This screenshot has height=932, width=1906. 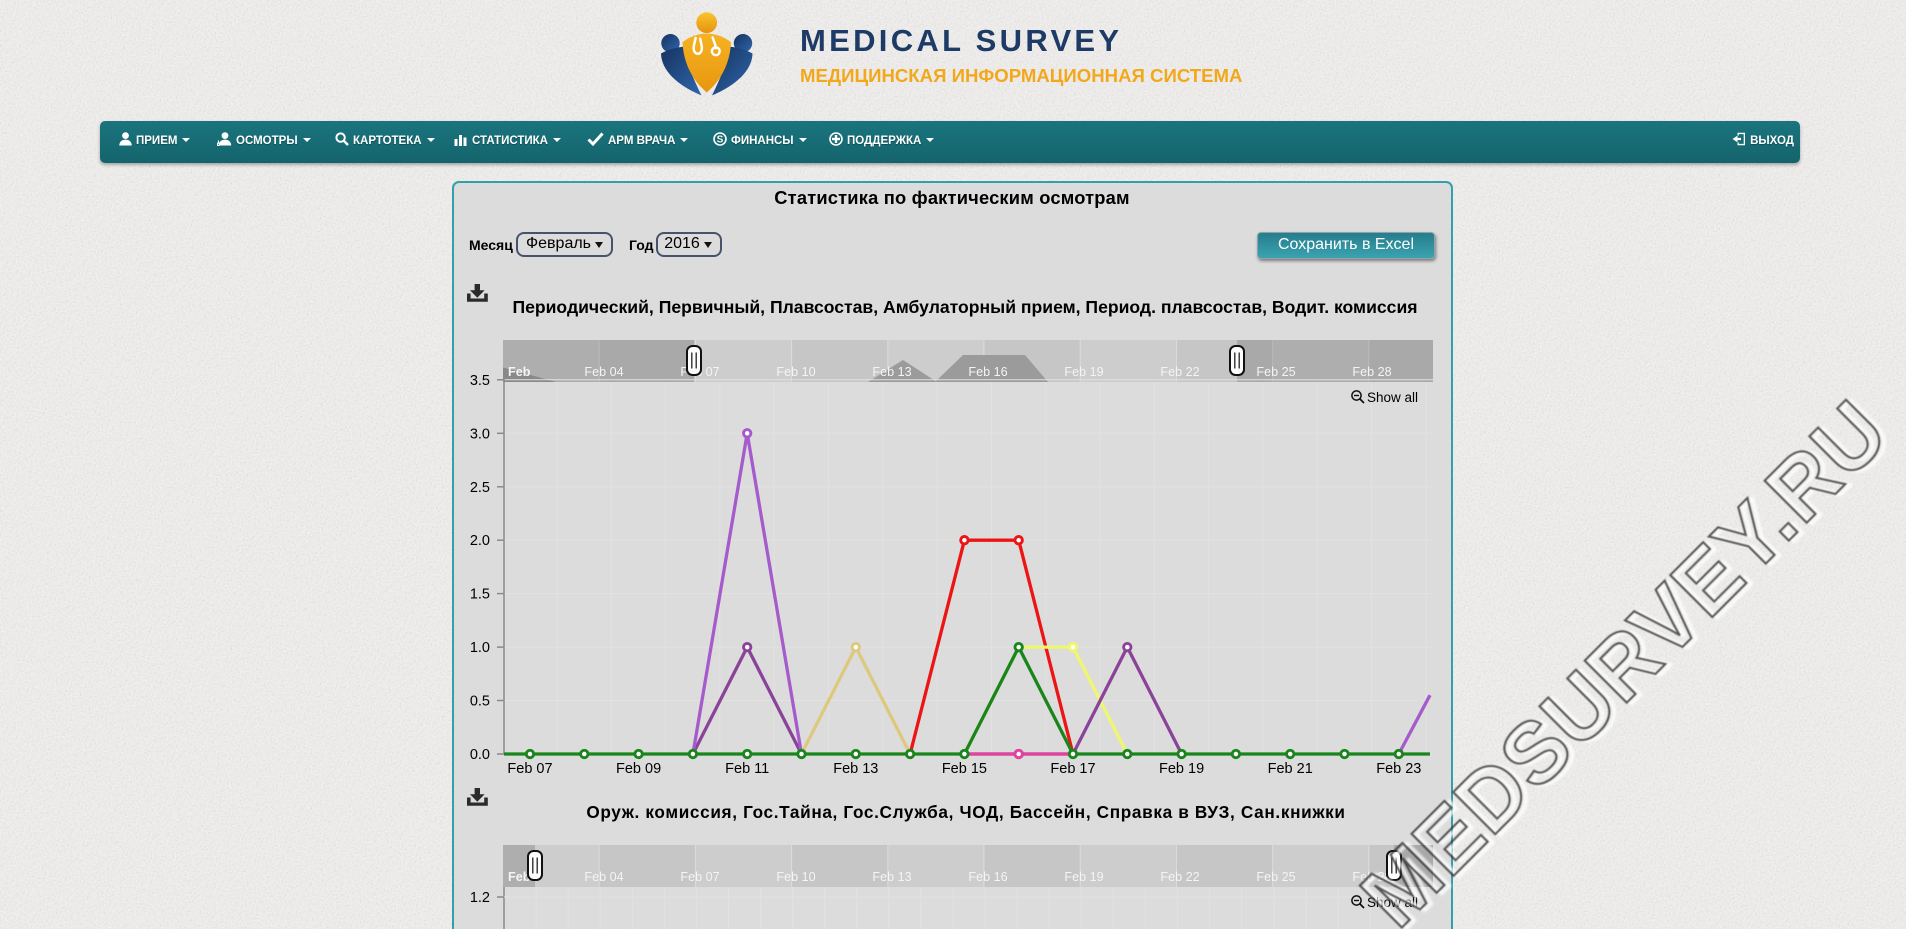 What do you see at coordinates (720, 140) in the screenshot?
I see `svg-text: S` at bounding box center [720, 140].